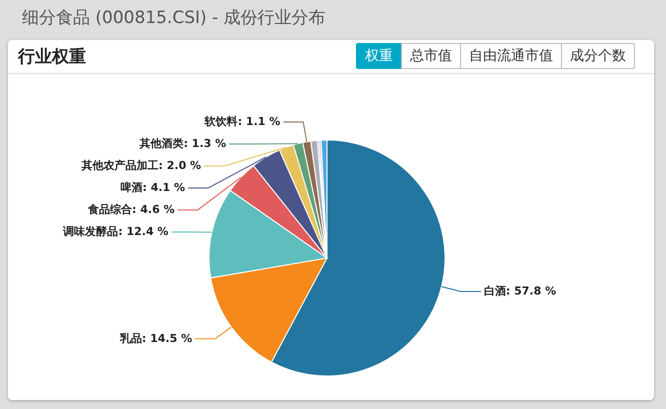 This screenshot has height=409, width=666. What do you see at coordinates (115, 231) in the screenshot?
I see `slice-label: 调味发酵品: 12.4 %` at bounding box center [115, 231].